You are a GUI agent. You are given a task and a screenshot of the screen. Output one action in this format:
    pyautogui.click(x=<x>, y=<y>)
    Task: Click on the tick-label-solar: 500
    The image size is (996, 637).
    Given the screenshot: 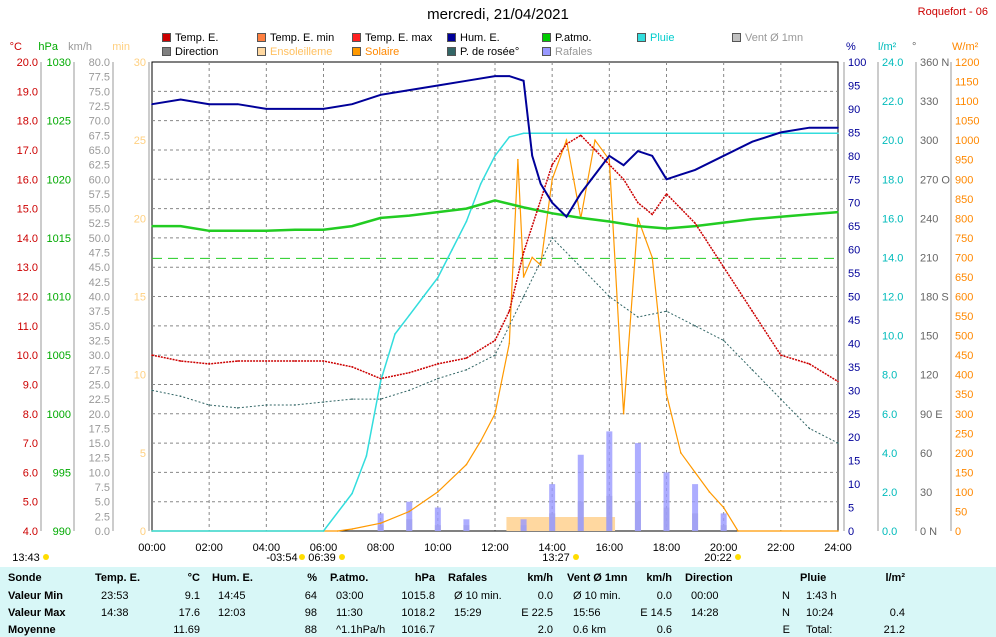 What is the action you would take?
    pyautogui.click(x=964, y=337)
    